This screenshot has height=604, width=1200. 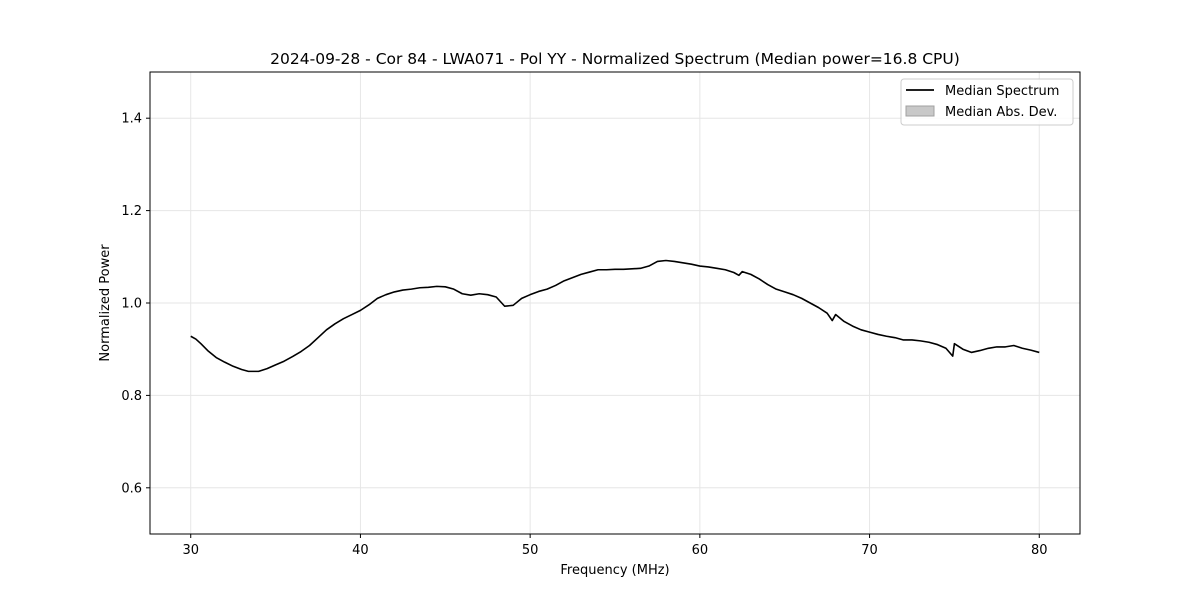 I want to click on legend-mad-swatch, so click(x=920, y=111).